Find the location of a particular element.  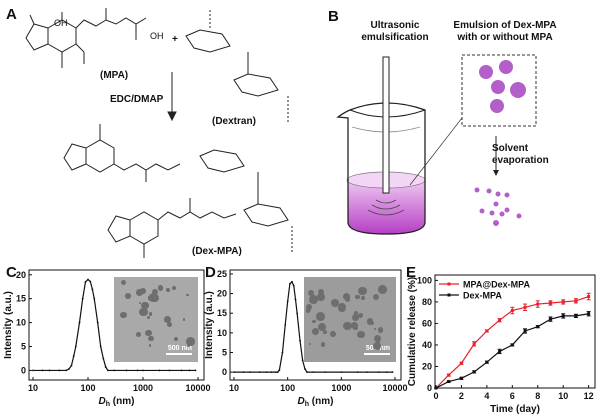

y-axis-label: Intensity (a.u.) is located at coordinates (8, 325).